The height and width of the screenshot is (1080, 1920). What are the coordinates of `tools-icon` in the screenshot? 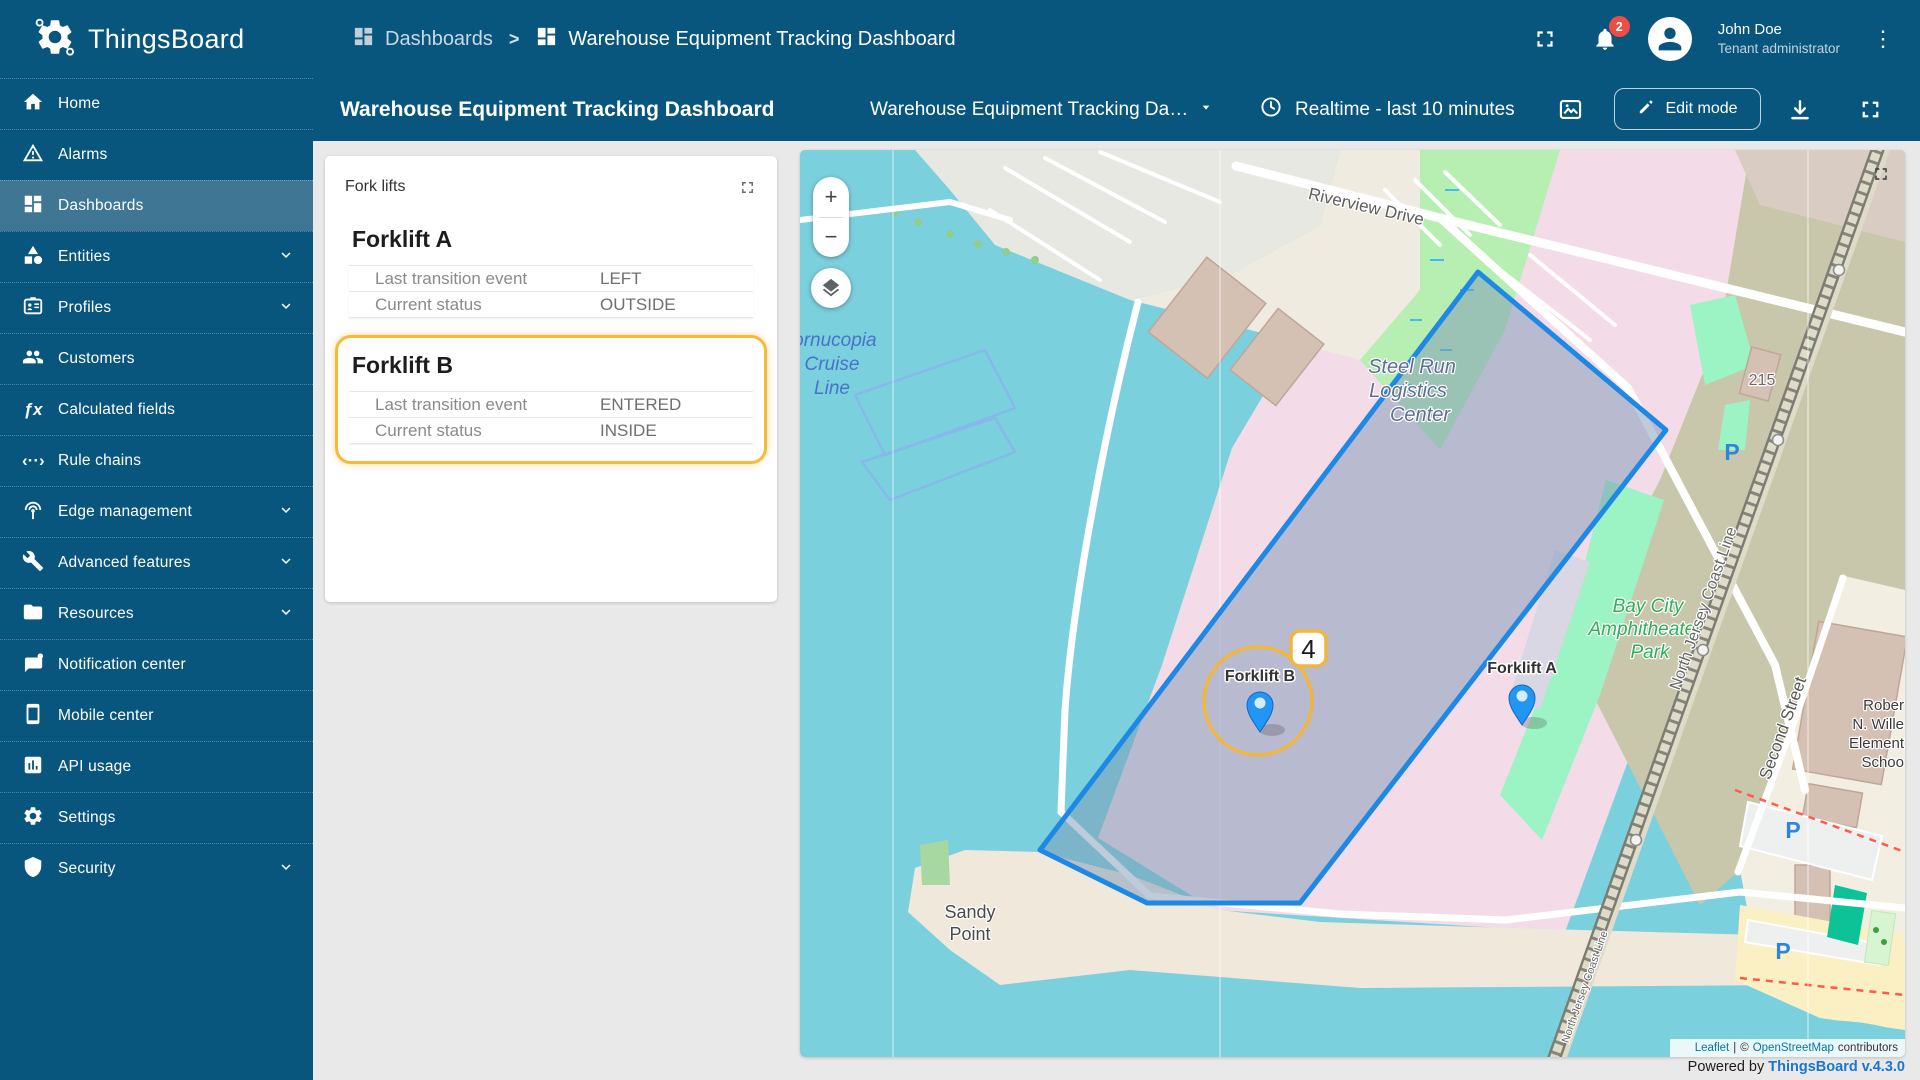 It's located at (33, 563).